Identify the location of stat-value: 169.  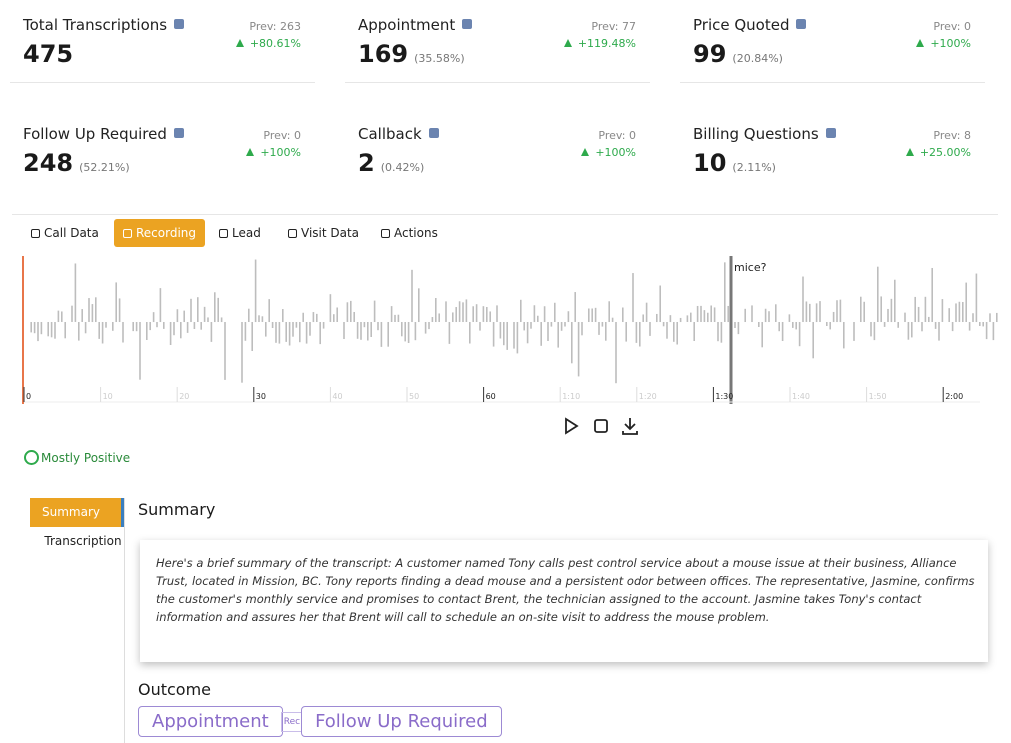
(383, 54).